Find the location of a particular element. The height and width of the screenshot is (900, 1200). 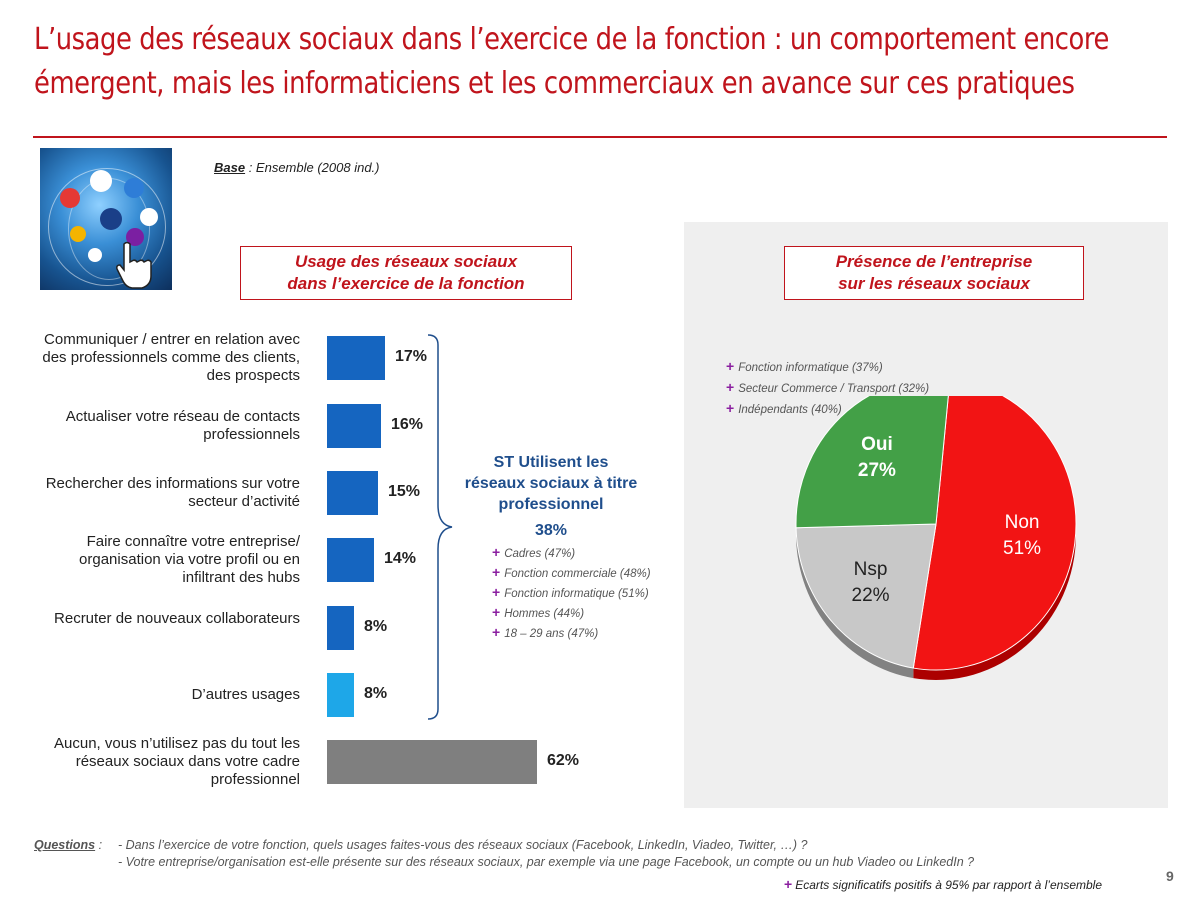

significance-item-text: Fonction informatique (51%) is located at coordinates (576, 594).